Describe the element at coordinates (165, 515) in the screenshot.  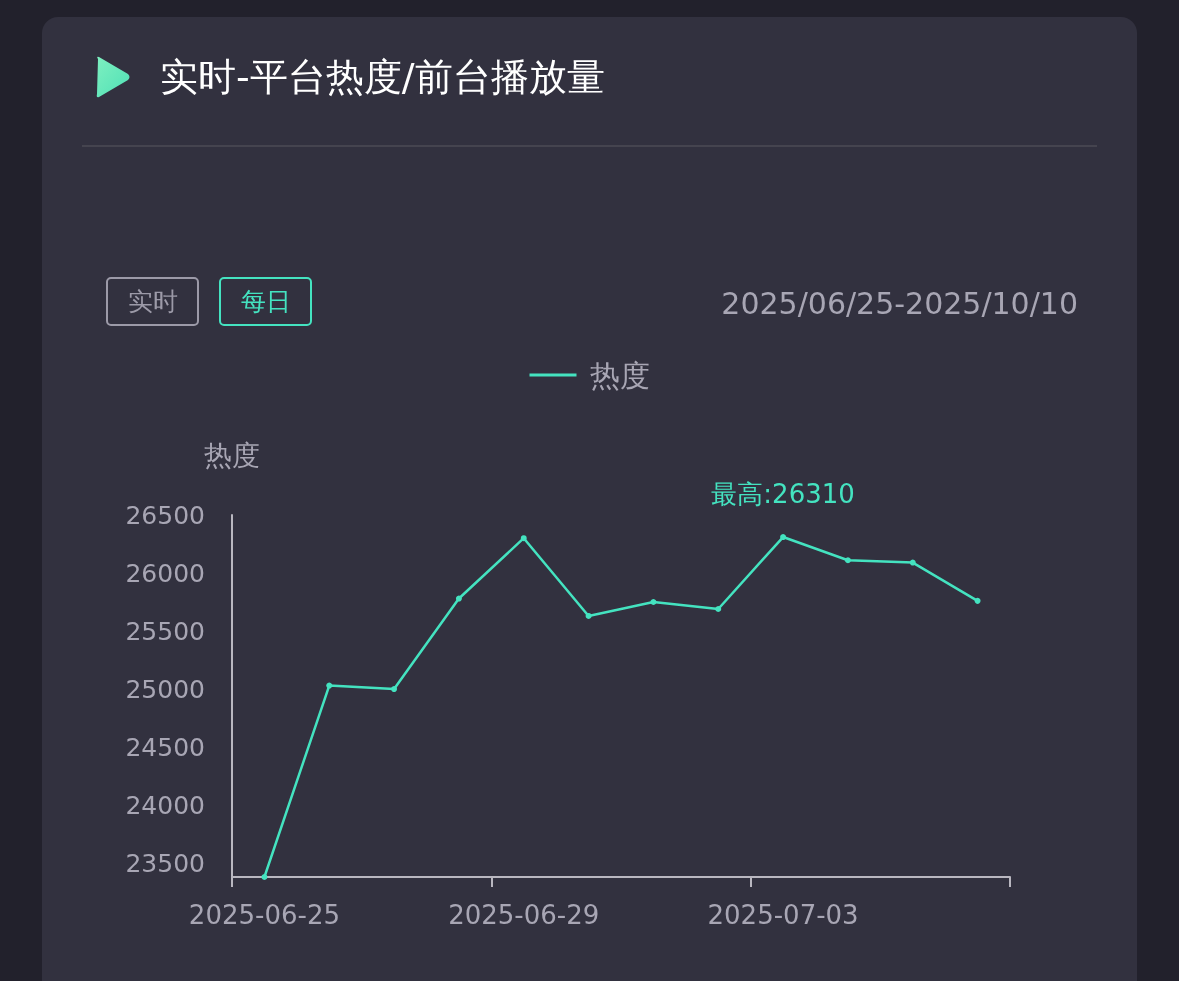
I see `y-tick-label: 26500` at that location.